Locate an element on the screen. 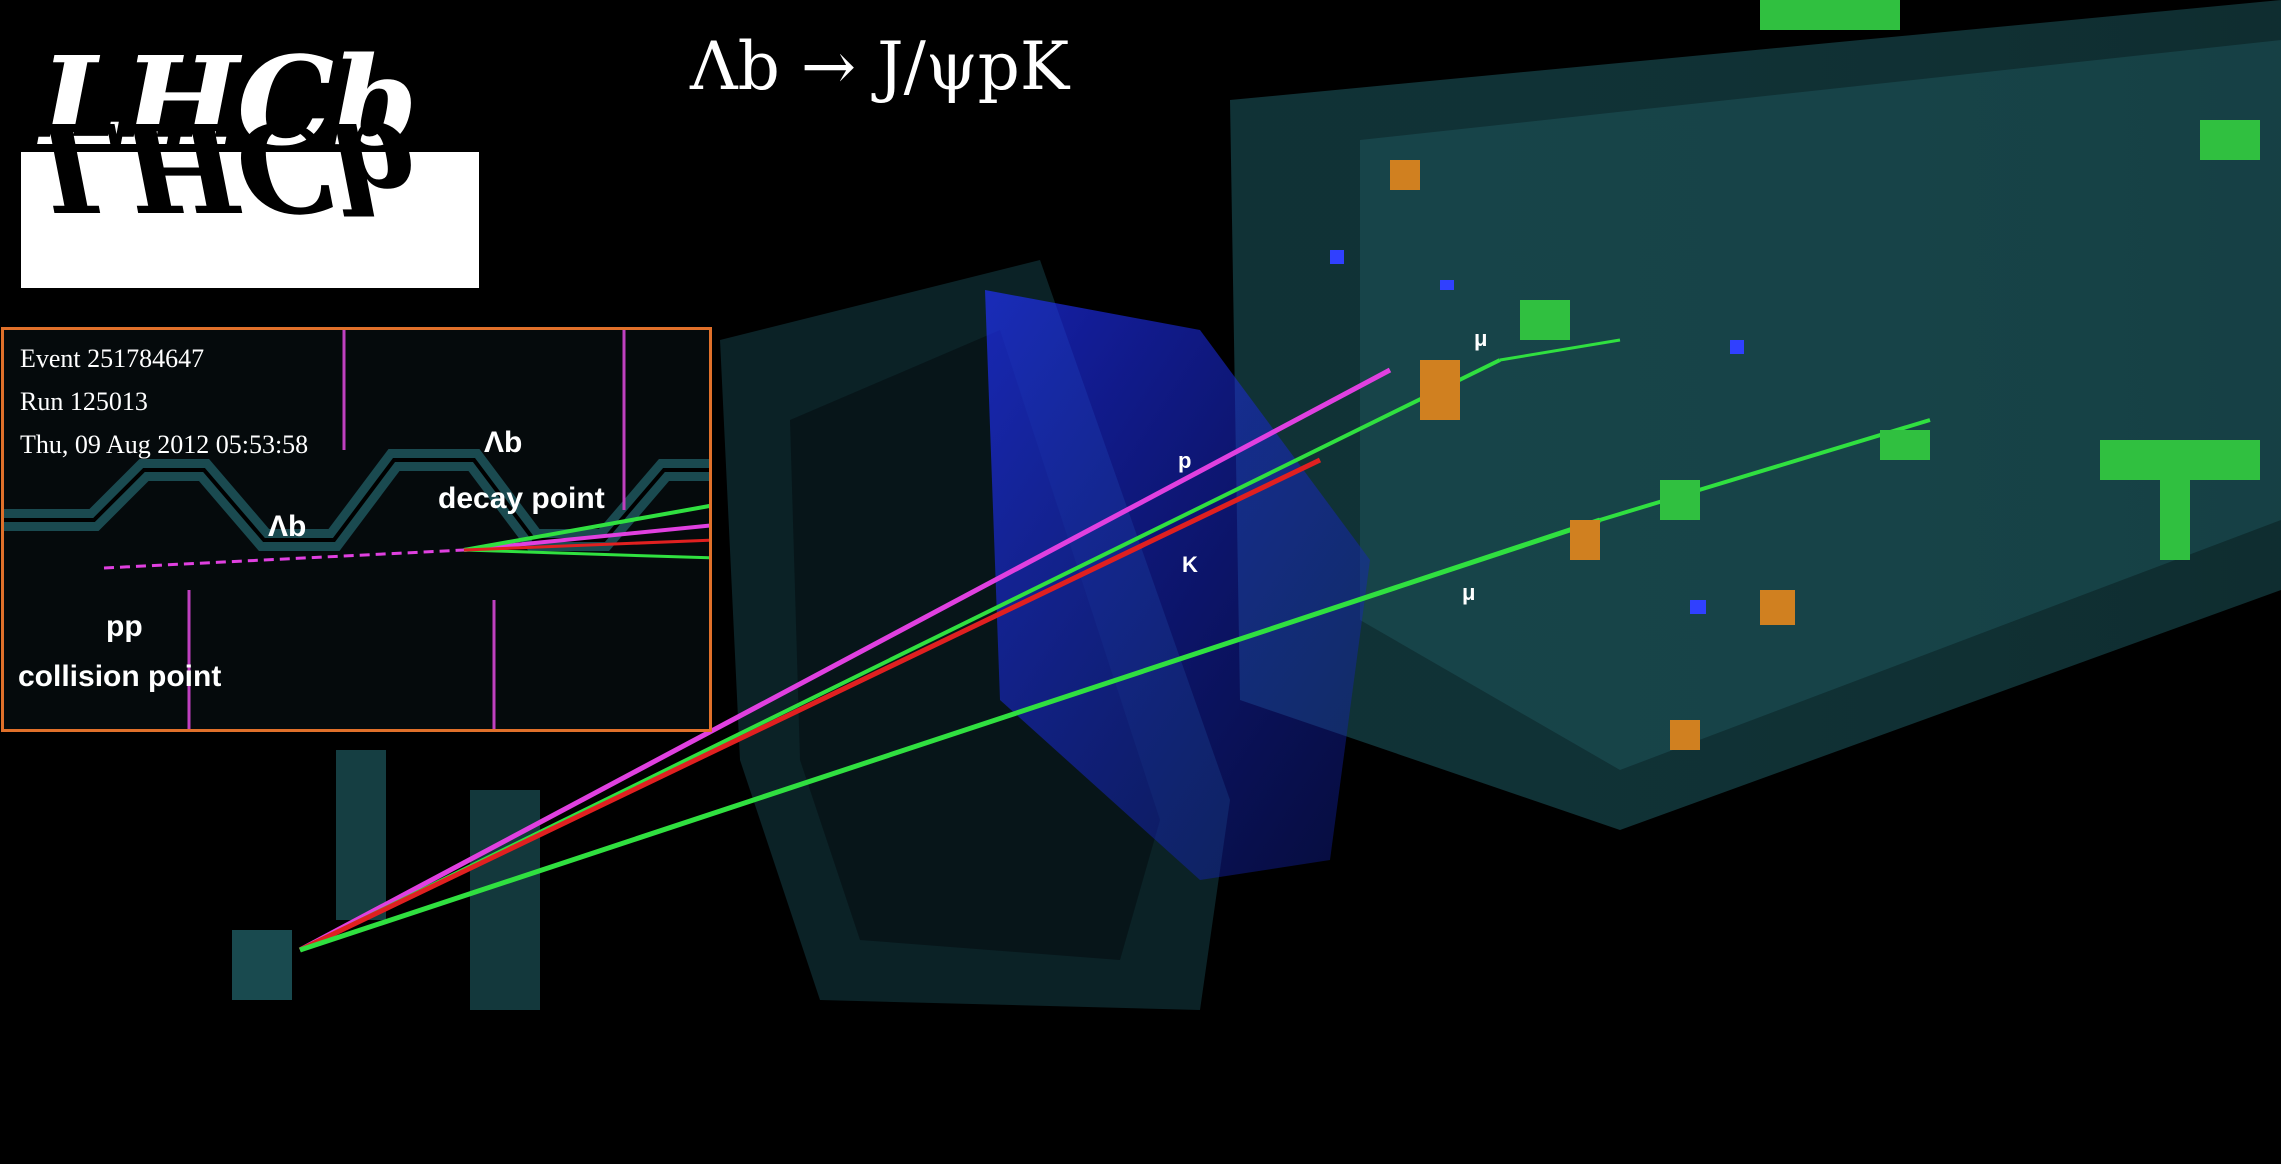  inset-lambda-b-flight is located at coordinates (284, 559).